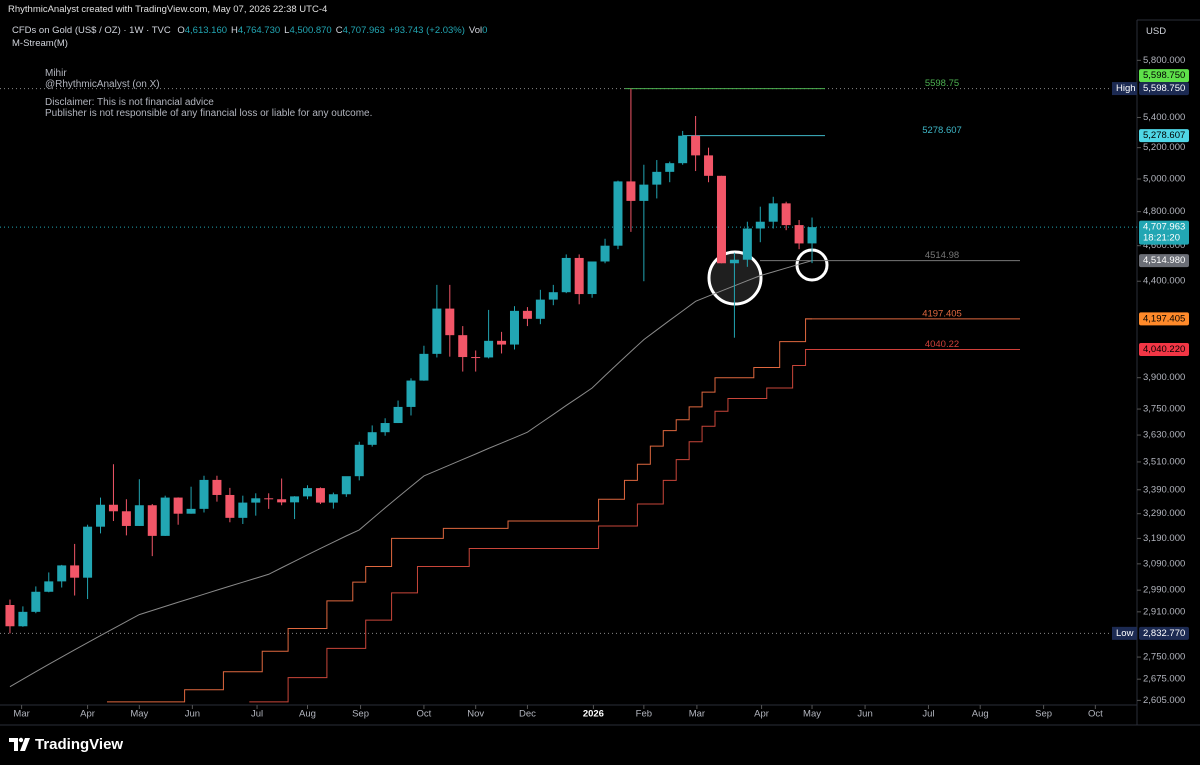 The width and height of the screenshot is (1200, 765). Describe the element at coordinates (79, 744) in the screenshot. I see `brand: TradingView` at that location.